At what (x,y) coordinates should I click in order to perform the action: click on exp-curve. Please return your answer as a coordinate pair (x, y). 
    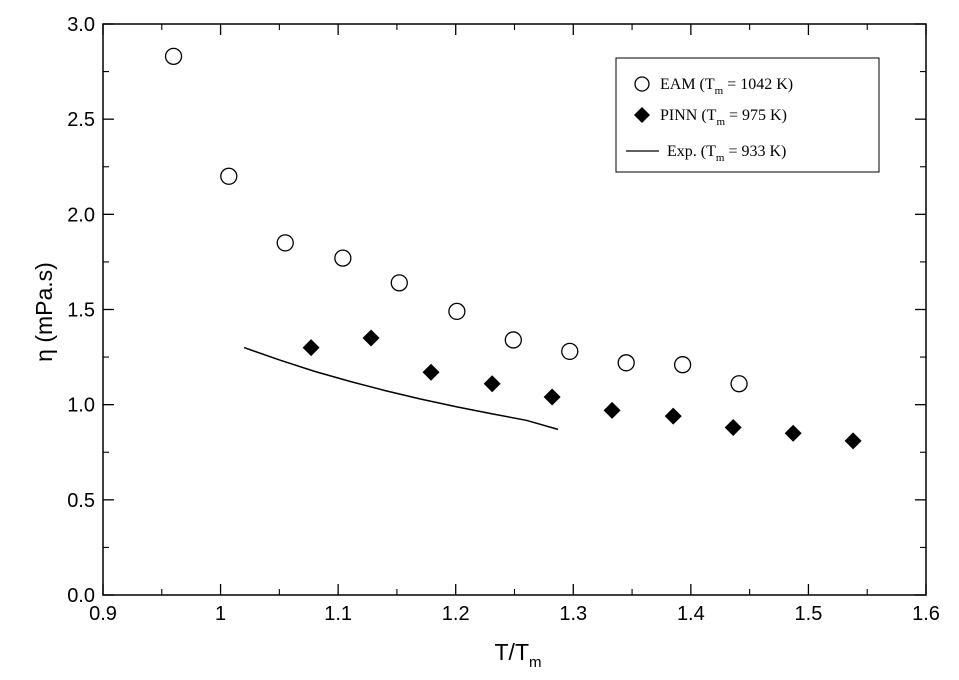
    Looking at the image, I should click on (401, 388).